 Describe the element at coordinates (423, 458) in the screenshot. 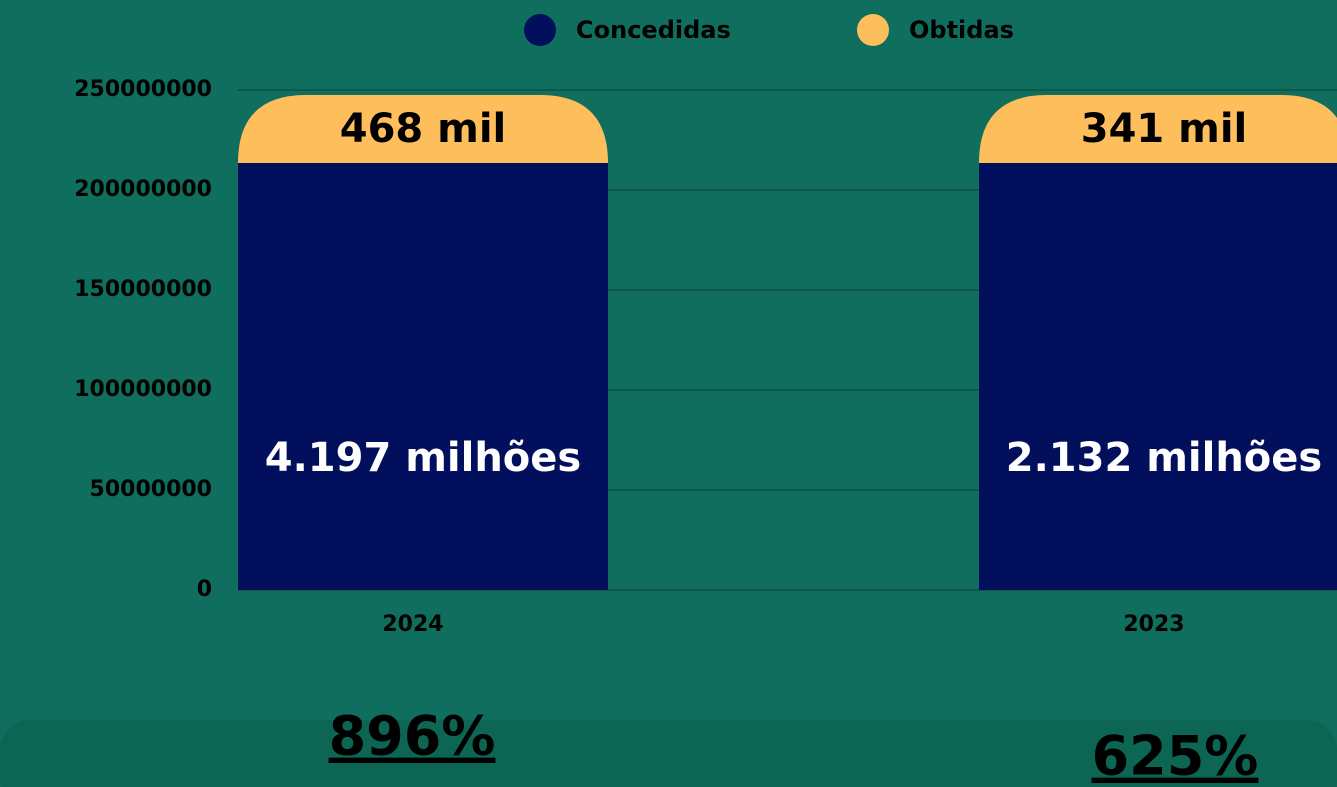

I see `bar-label: 4.197 milhões` at that location.